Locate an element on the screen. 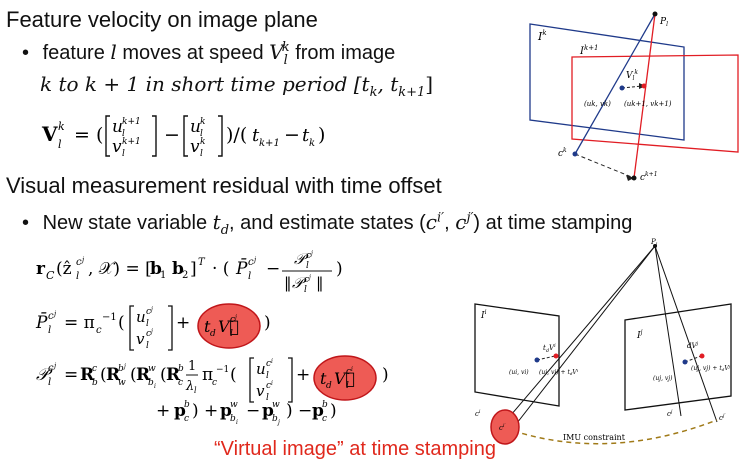  svg-text: cj is located at coordinates (670, 413).